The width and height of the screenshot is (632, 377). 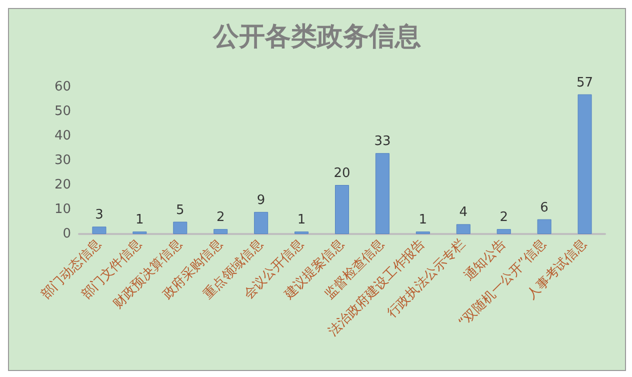 I want to click on y-tick-label: 40, so click(x=62, y=136).